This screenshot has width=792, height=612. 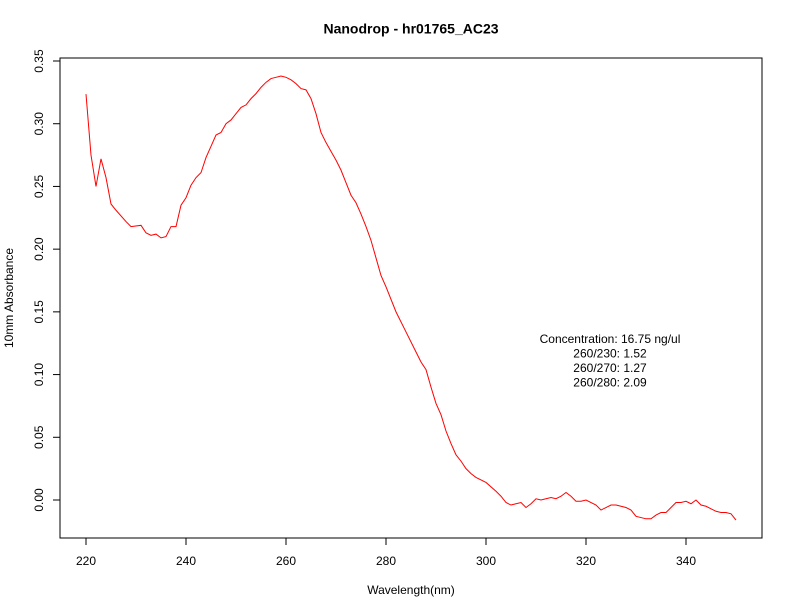 I want to click on x-tick-label: 340, so click(x=686, y=561).